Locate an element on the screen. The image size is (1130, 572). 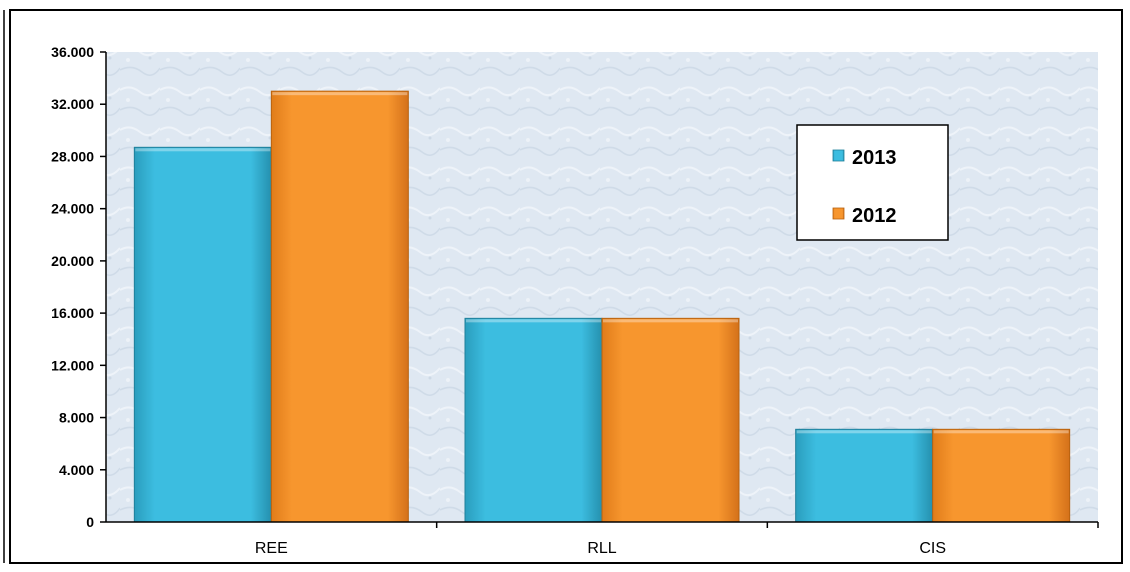
bar-ree-2013 is located at coordinates (202, 334).